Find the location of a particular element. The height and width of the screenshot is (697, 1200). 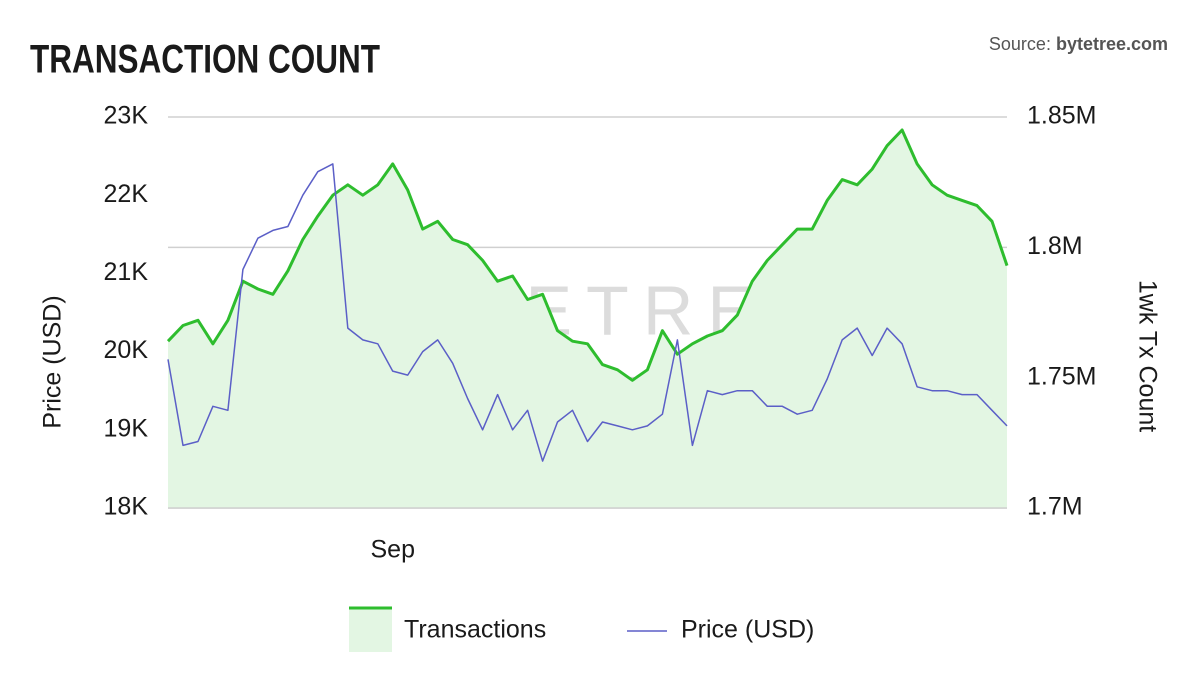

x-tick-label: Sep is located at coordinates (392, 550).